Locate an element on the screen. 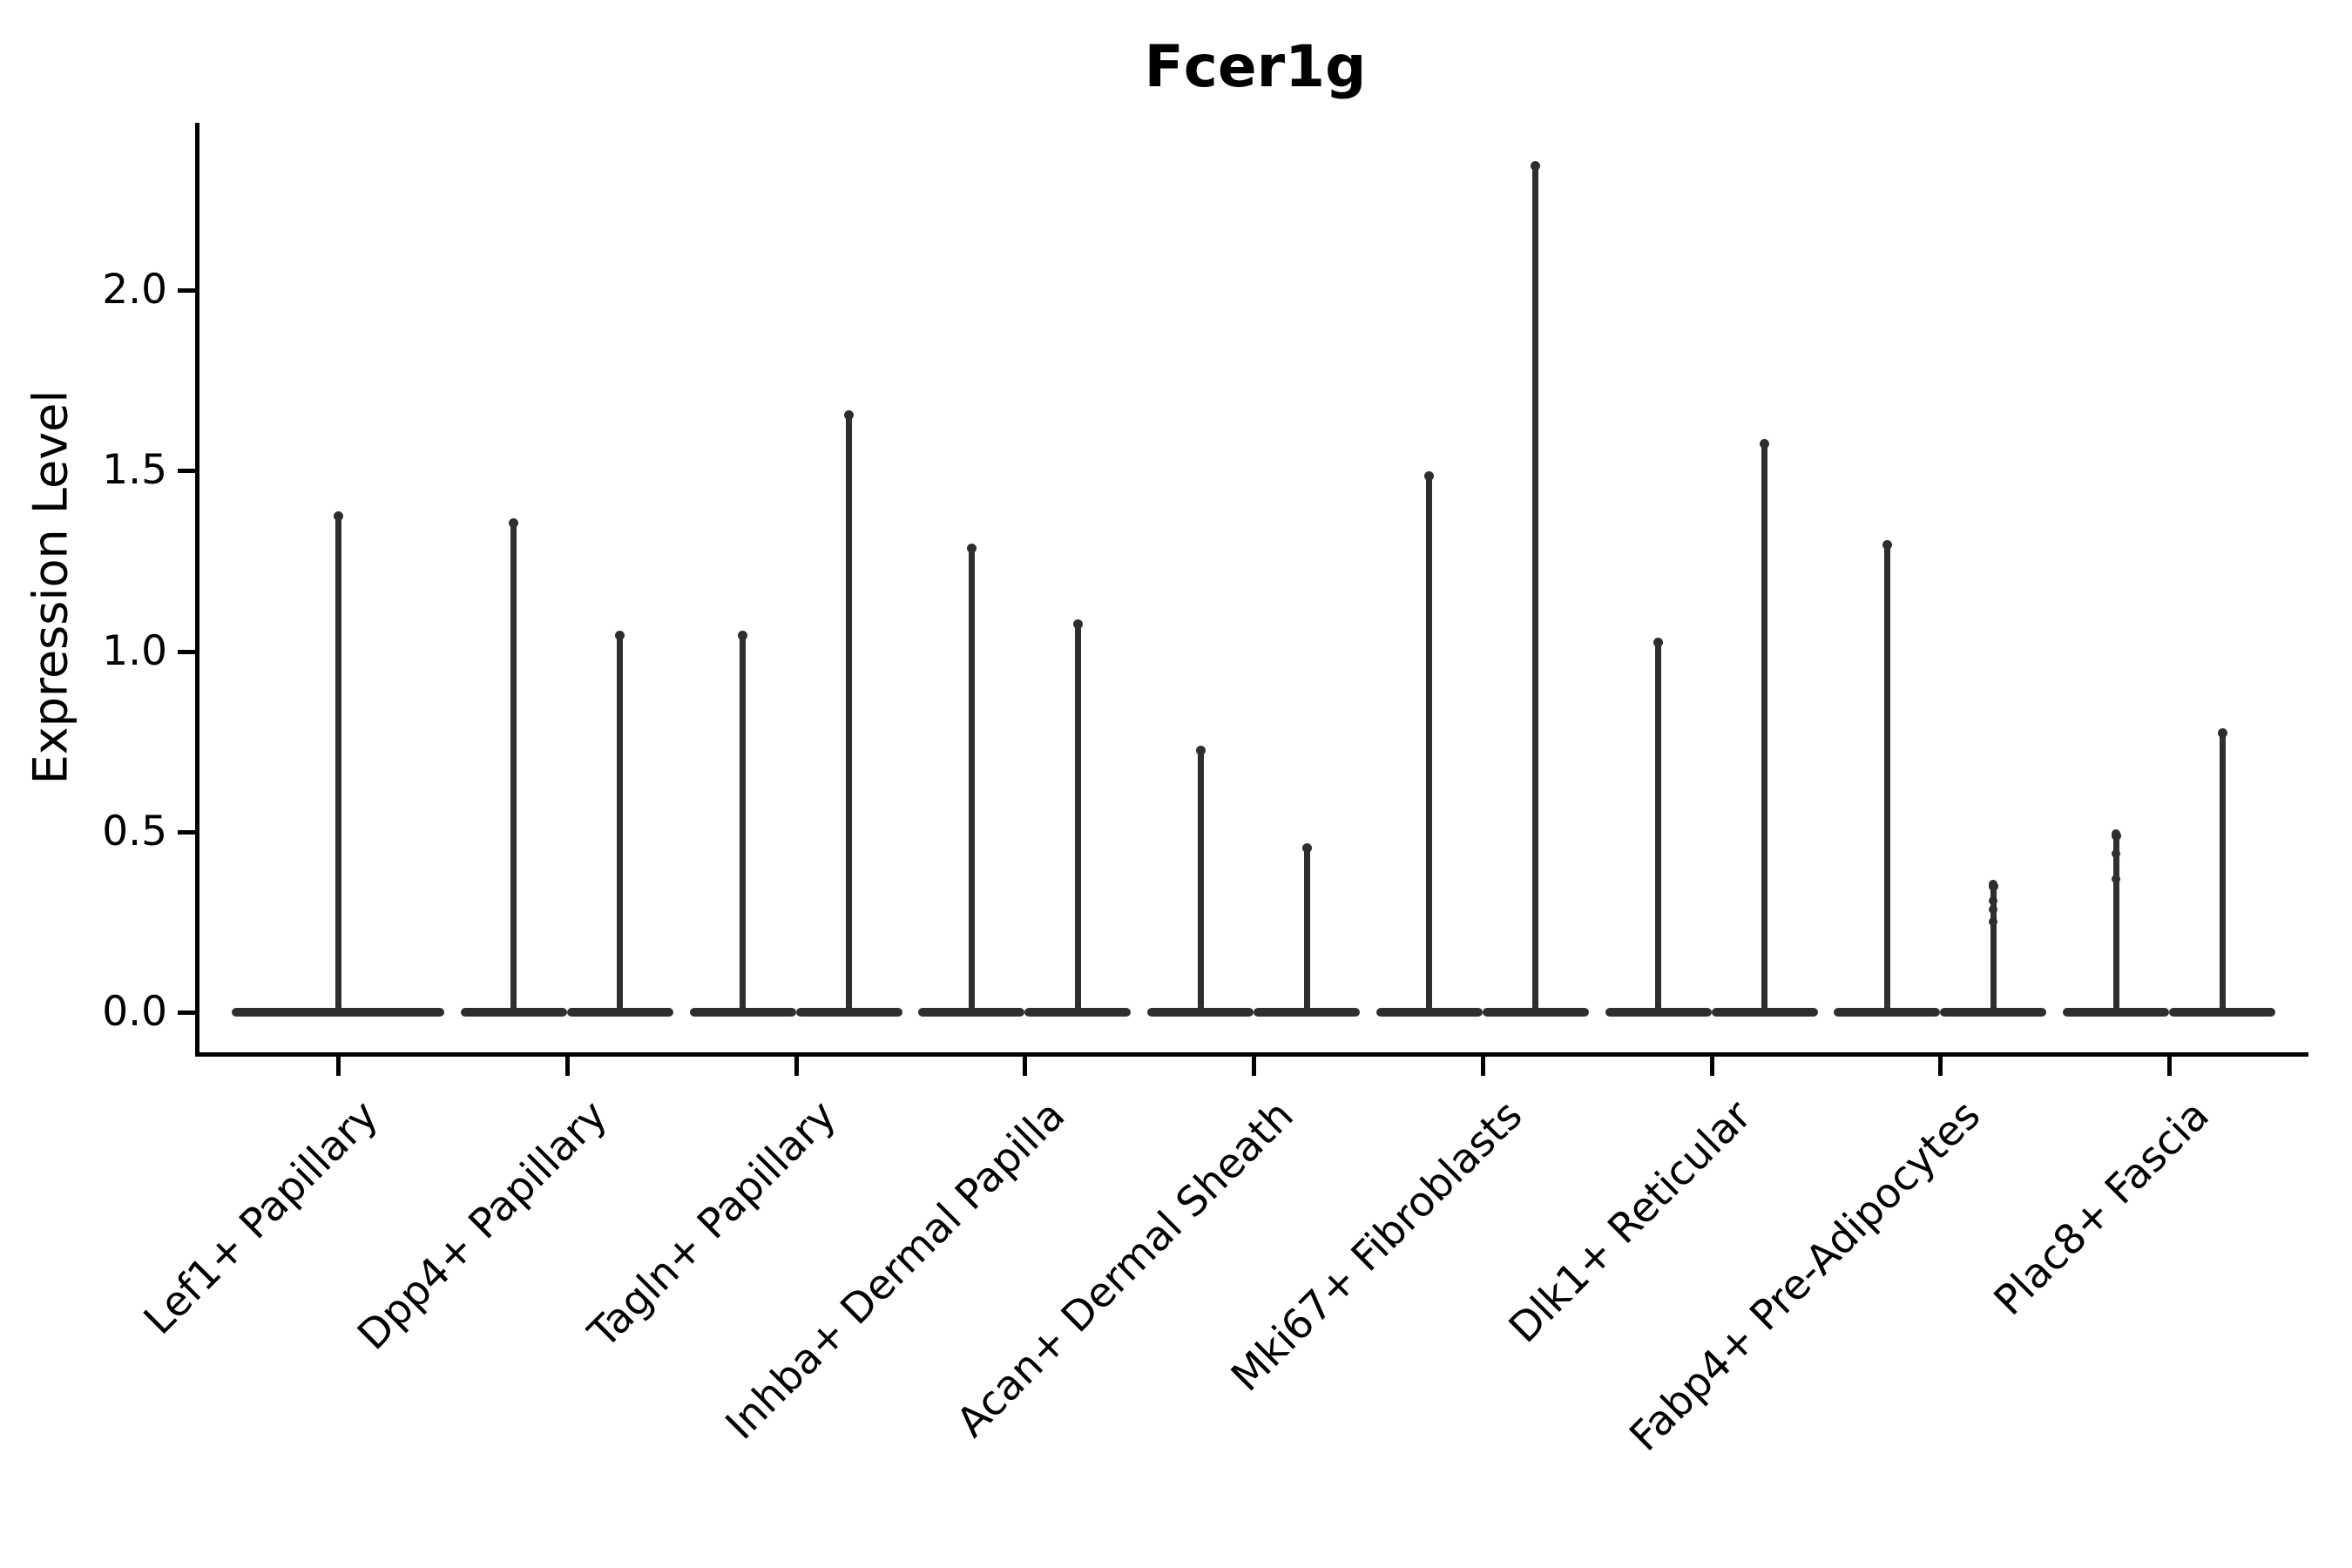  x-tick-label: Dlk1+ Reticular is located at coordinates (1630, 1222).